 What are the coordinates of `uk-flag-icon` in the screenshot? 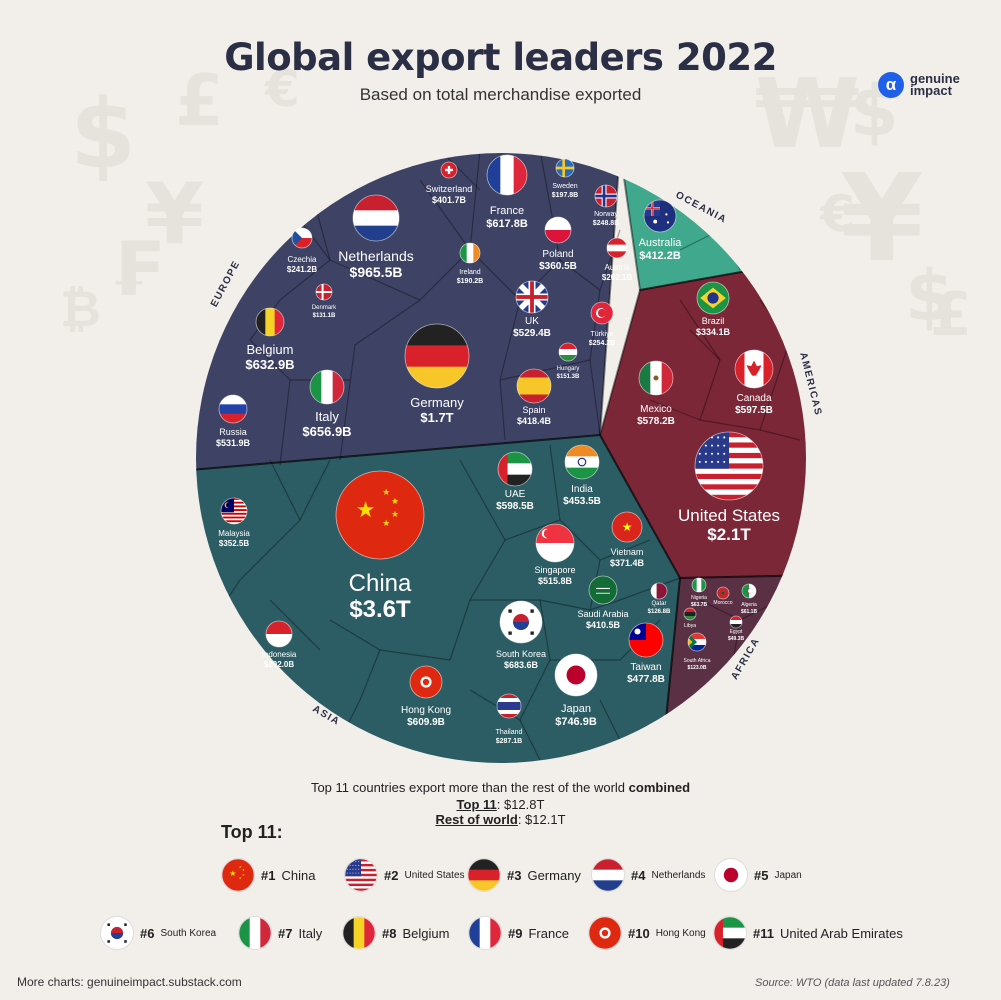 It's located at (532, 297).